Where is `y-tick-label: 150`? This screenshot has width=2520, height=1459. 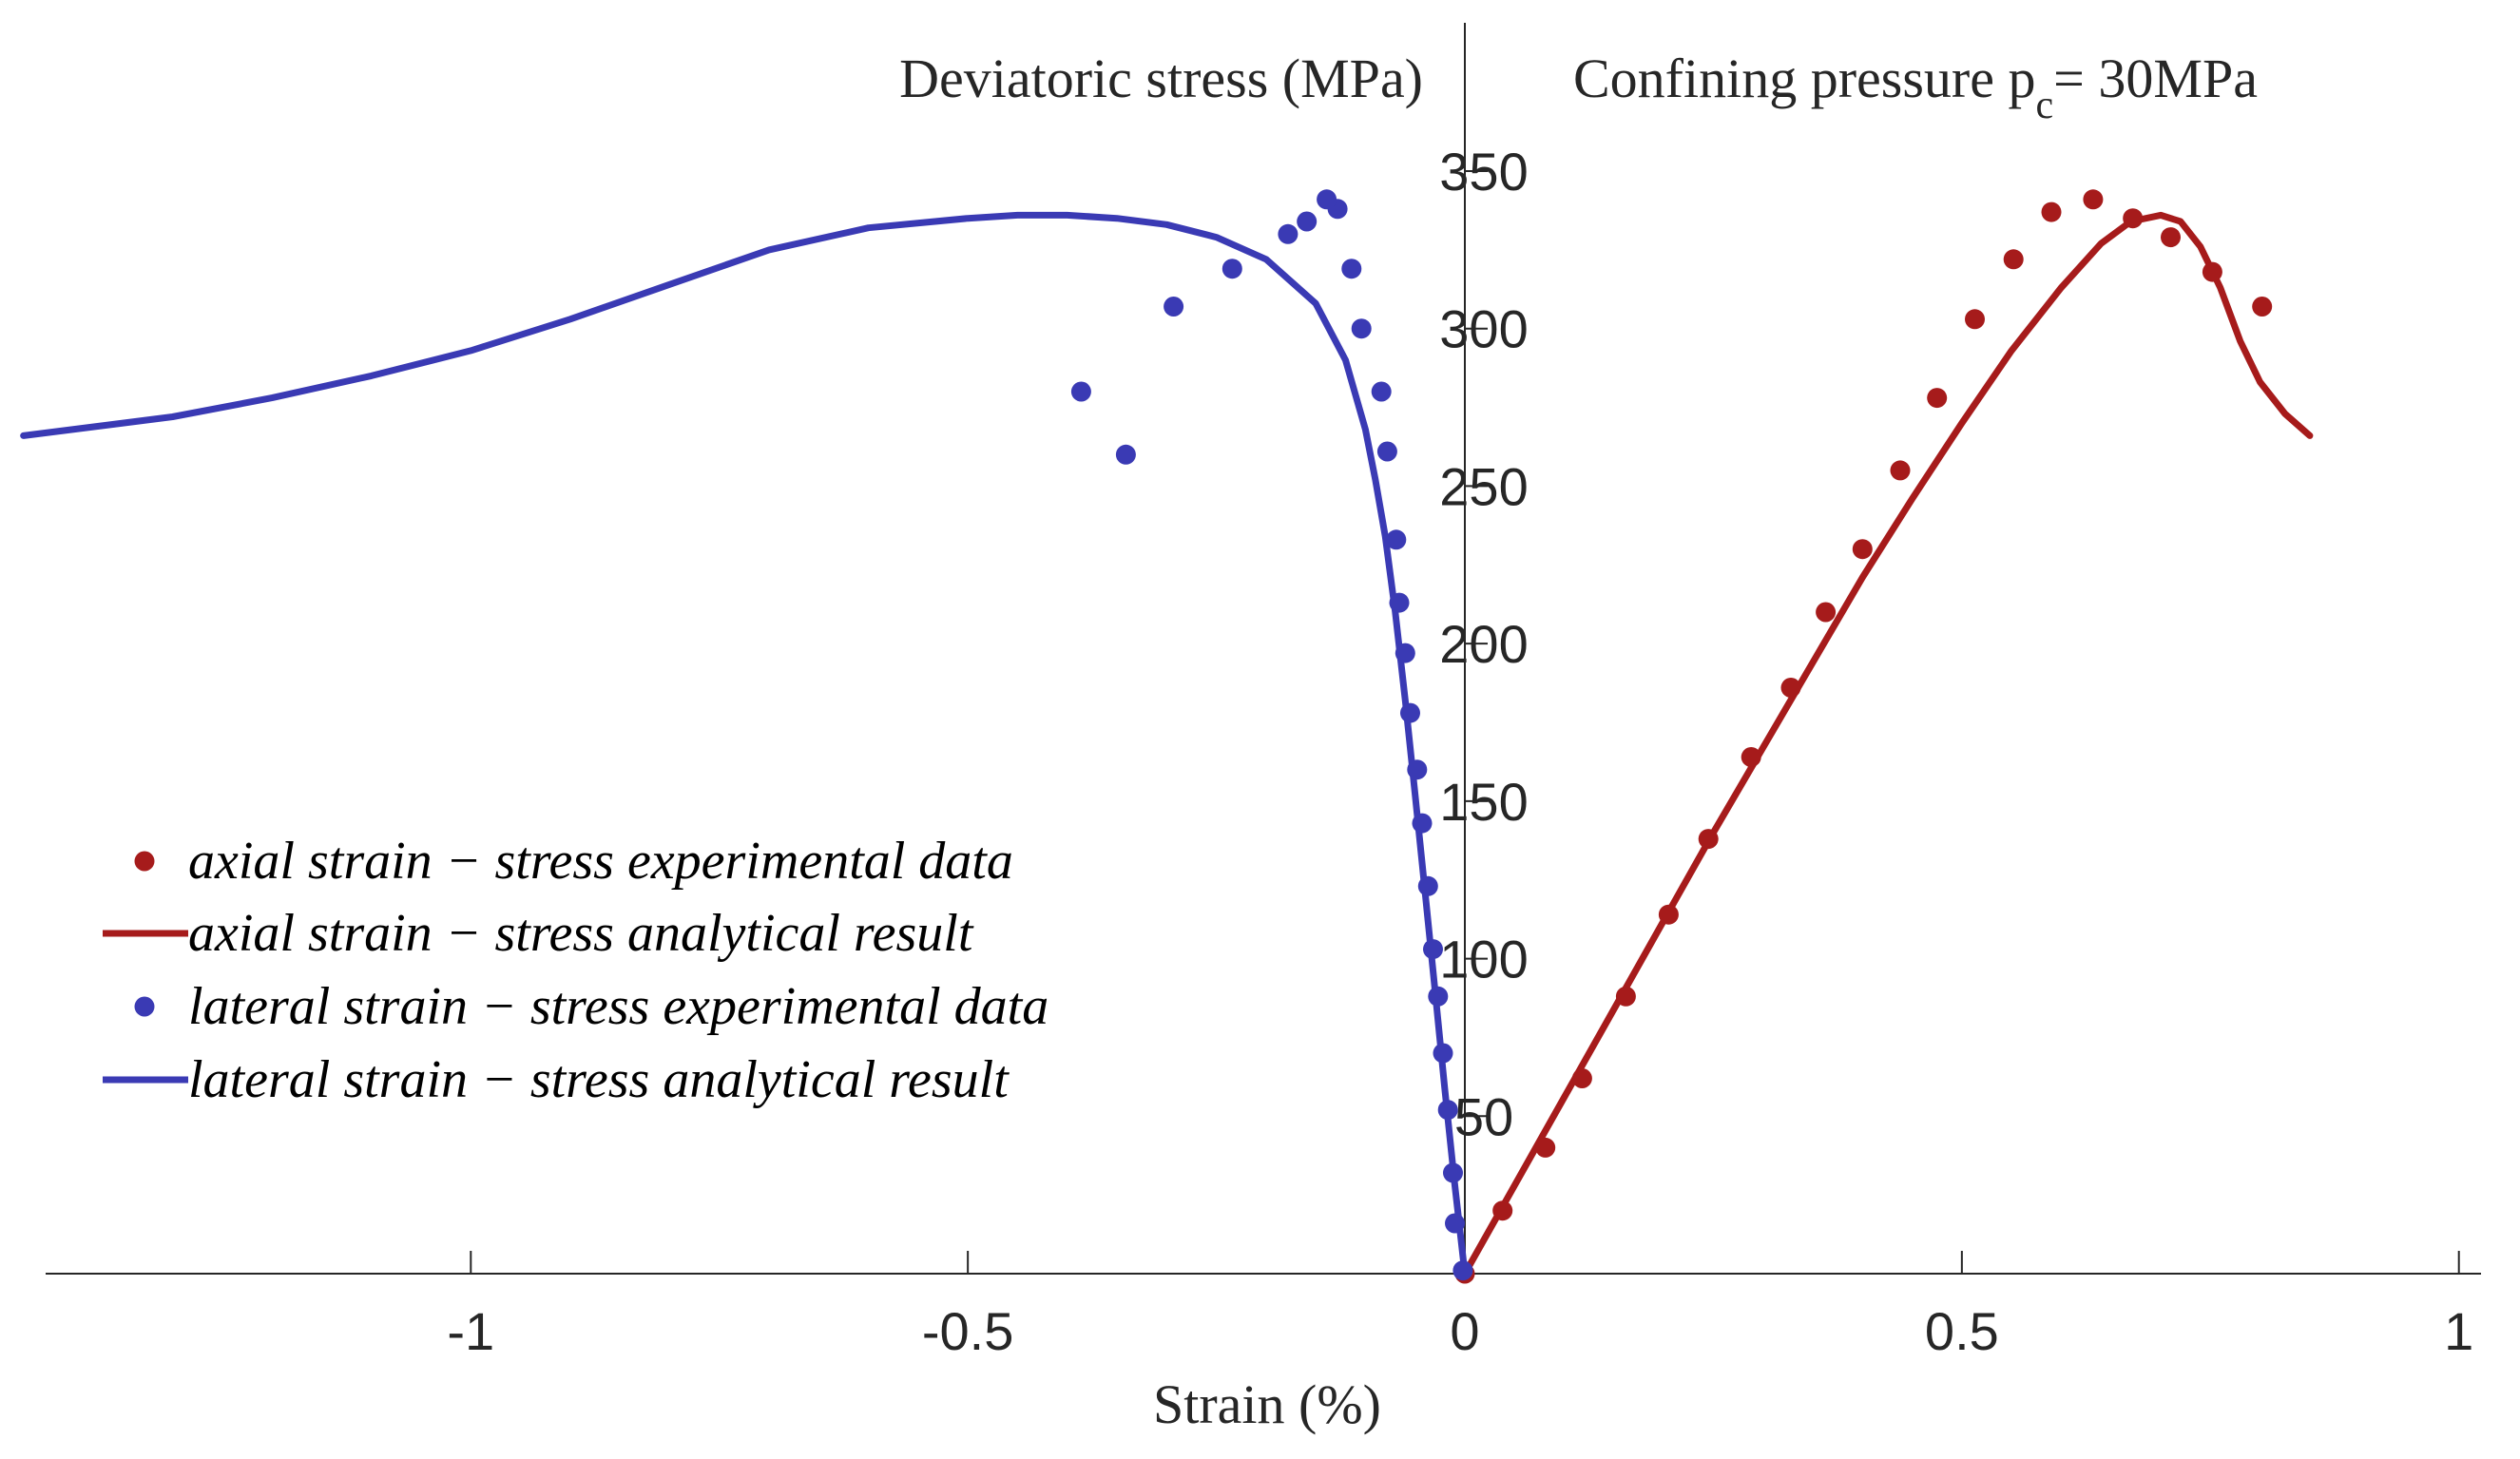
y-tick-label: 150 is located at coordinates (1484, 802).